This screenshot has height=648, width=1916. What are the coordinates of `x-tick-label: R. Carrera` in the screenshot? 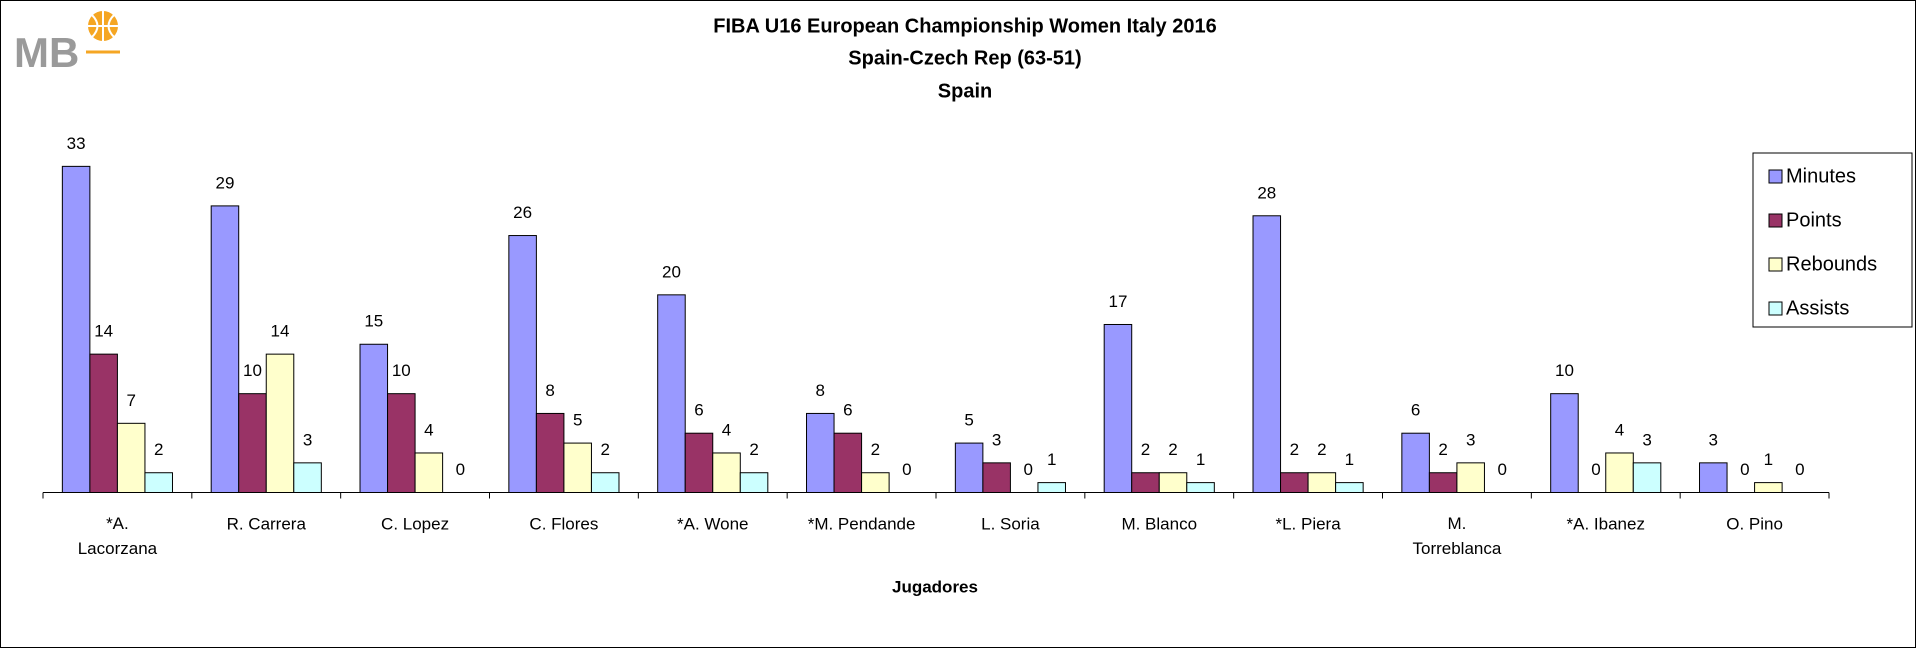 It's located at (267, 523).